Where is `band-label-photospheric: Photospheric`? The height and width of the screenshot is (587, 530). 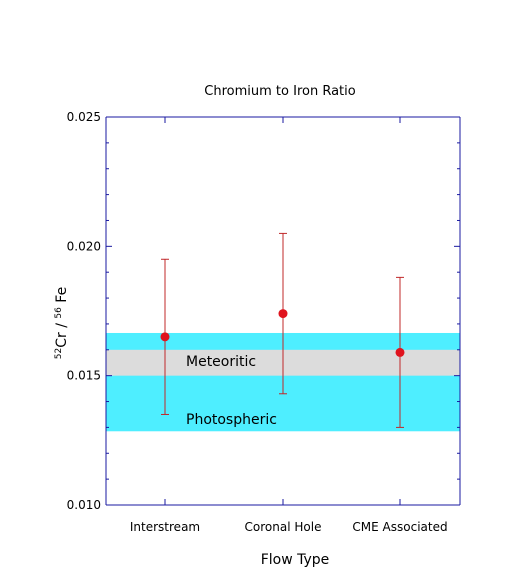 band-label-photospheric: Photospheric is located at coordinates (231, 420).